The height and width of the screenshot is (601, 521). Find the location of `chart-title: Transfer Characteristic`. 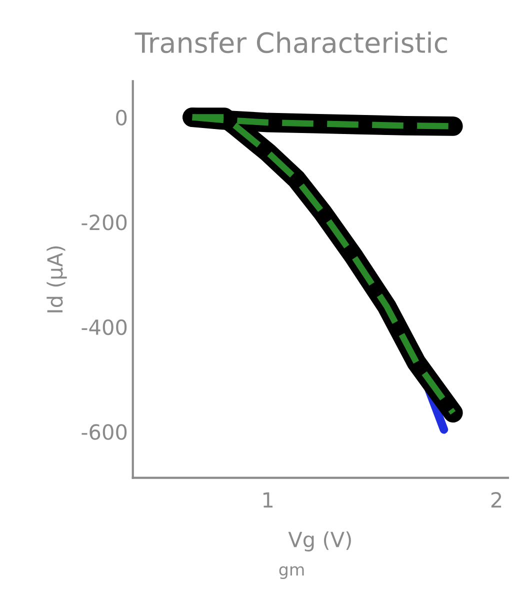

chart-title: Transfer Characteristic is located at coordinates (290, 43).